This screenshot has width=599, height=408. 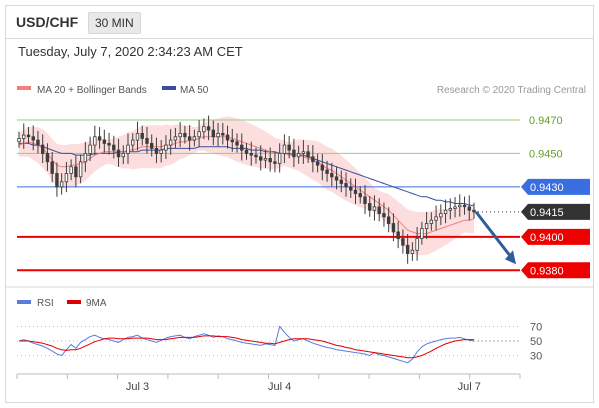 What do you see at coordinates (92, 90) in the screenshot?
I see `ma20-legend-label: MA 20 + Bollinger Bands` at bounding box center [92, 90].